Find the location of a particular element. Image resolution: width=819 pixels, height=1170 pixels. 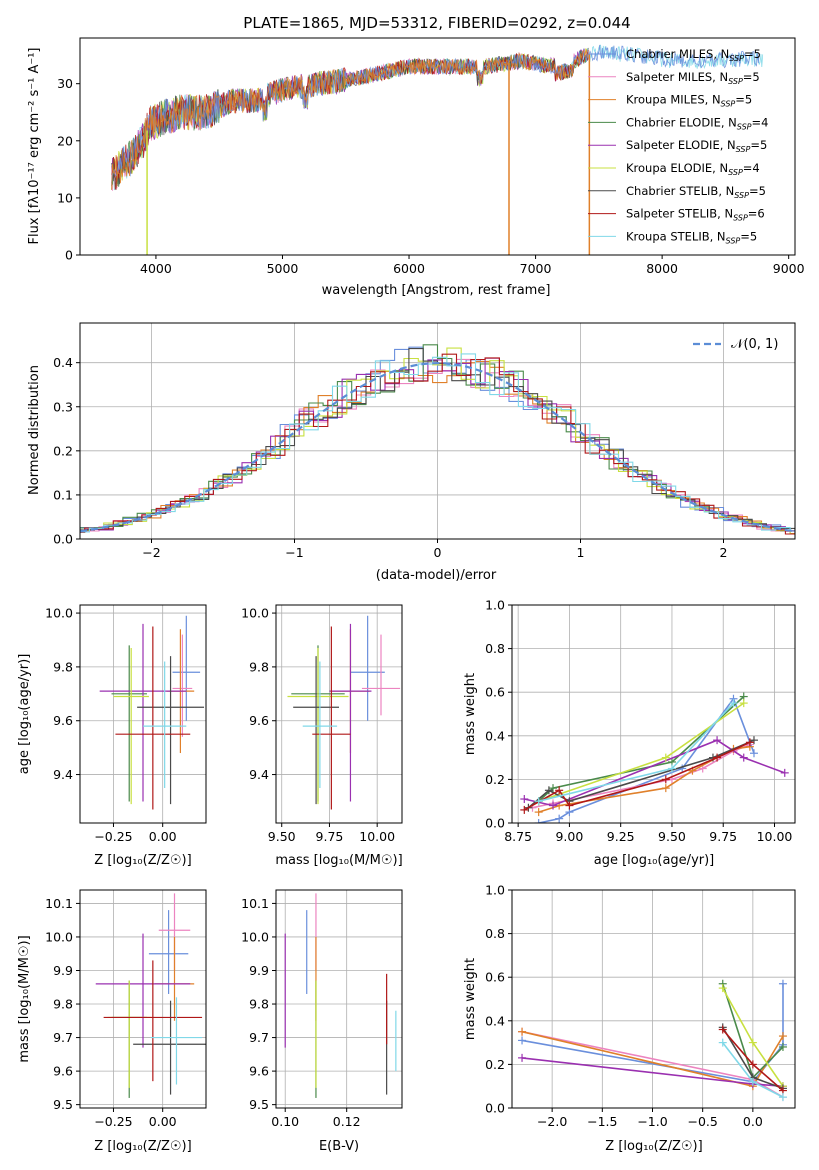

hist-x-label: (data-model)/error is located at coordinates (436, 575).